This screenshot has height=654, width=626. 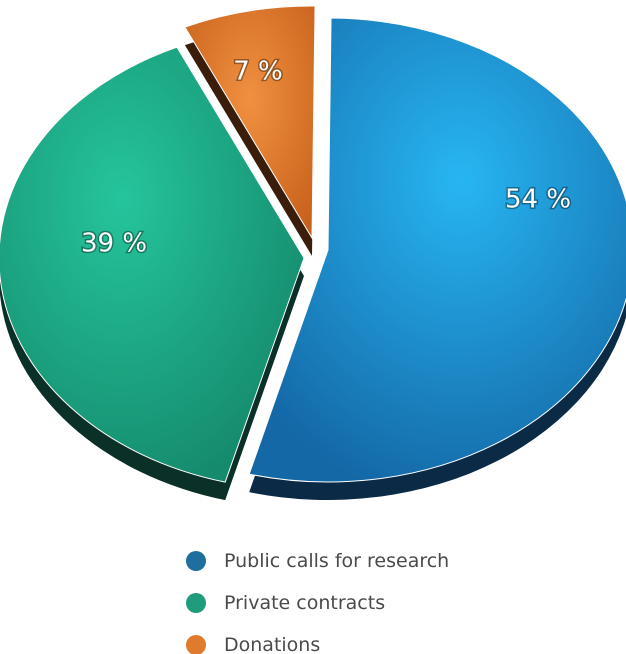 What do you see at coordinates (258, 72) in the screenshot?
I see `slice-label-donations: 7 %` at bounding box center [258, 72].